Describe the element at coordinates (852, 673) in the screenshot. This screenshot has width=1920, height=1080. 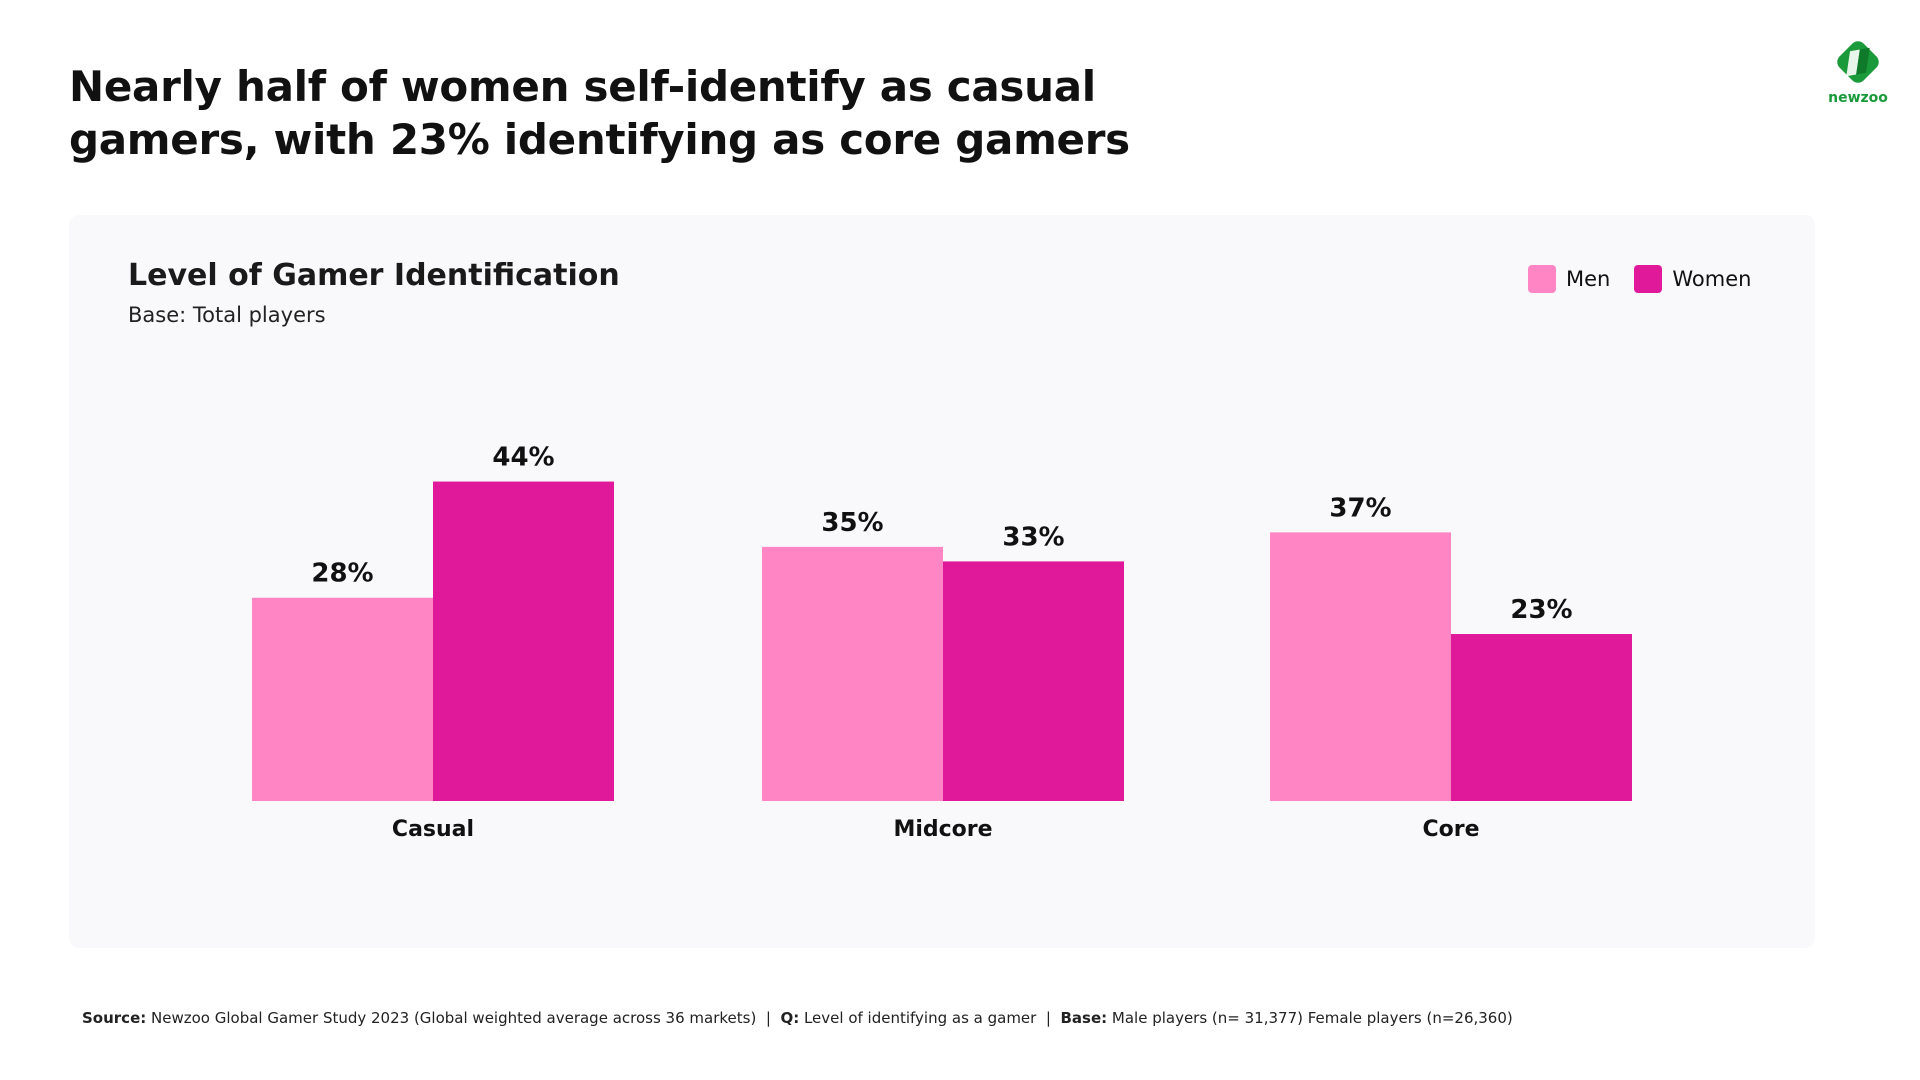
I see `bar-men-midcore` at that location.